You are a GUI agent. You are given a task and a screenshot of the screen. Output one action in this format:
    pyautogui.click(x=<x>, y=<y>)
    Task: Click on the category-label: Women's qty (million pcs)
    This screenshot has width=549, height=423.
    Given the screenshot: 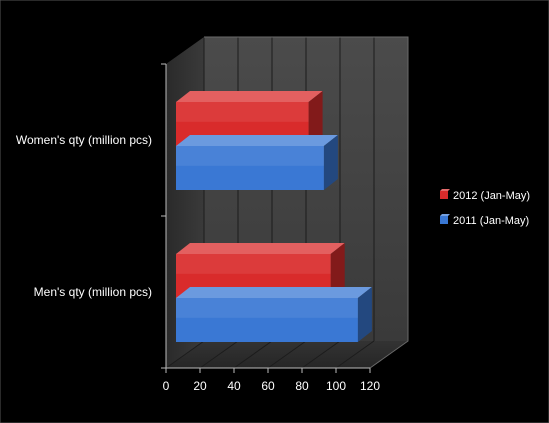 What is the action you would take?
    pyautogui.click(x=84, y=140)
    